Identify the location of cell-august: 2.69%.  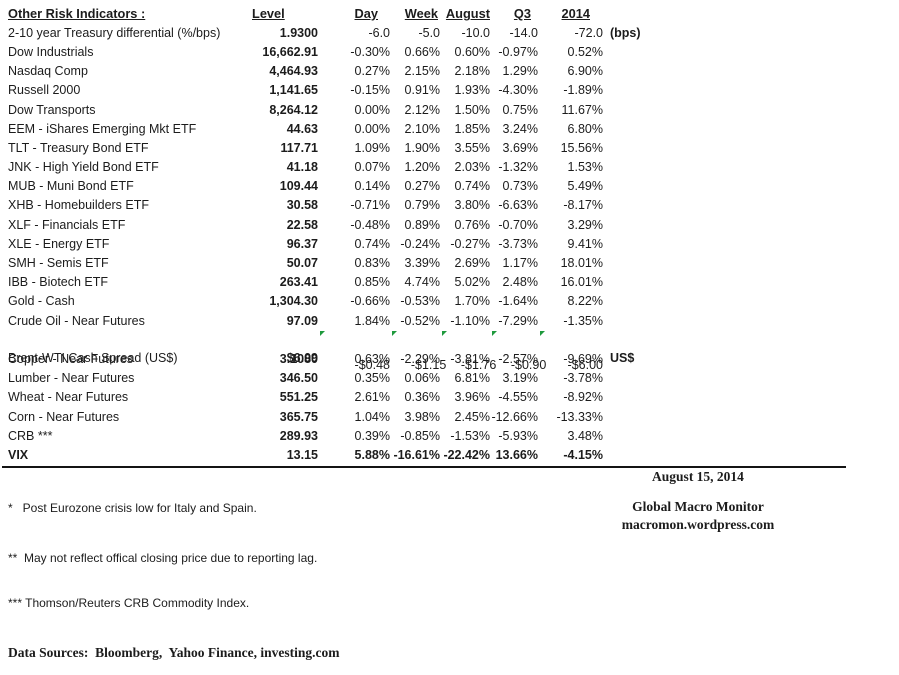
(472, 263).